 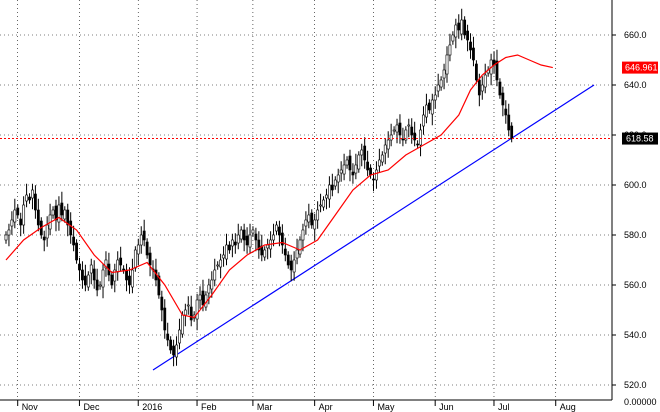 I want to click on y-tick-label: 660.0, so click(x=635, y=35).